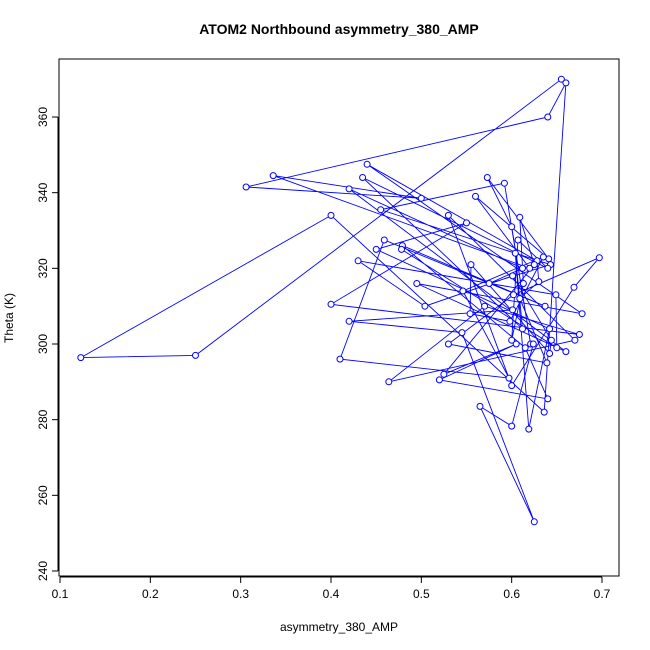 This screenshot has width=650, height=650. Describe the element at coordinates (43, 192) in the screenshot. I see `y-tick-label: 340` at that location.